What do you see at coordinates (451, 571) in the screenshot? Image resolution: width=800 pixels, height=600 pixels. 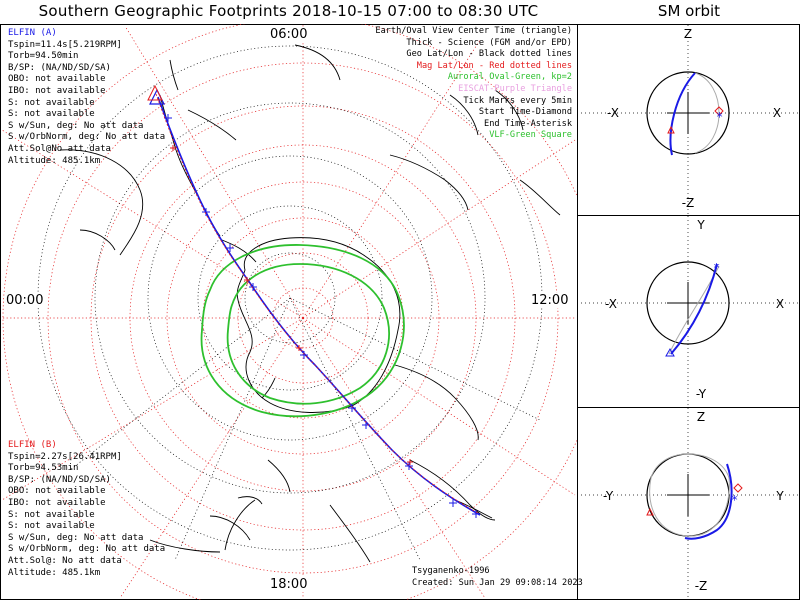 I see `credits-model: Tsyganenko-1996` at bounding box center [451, 571].